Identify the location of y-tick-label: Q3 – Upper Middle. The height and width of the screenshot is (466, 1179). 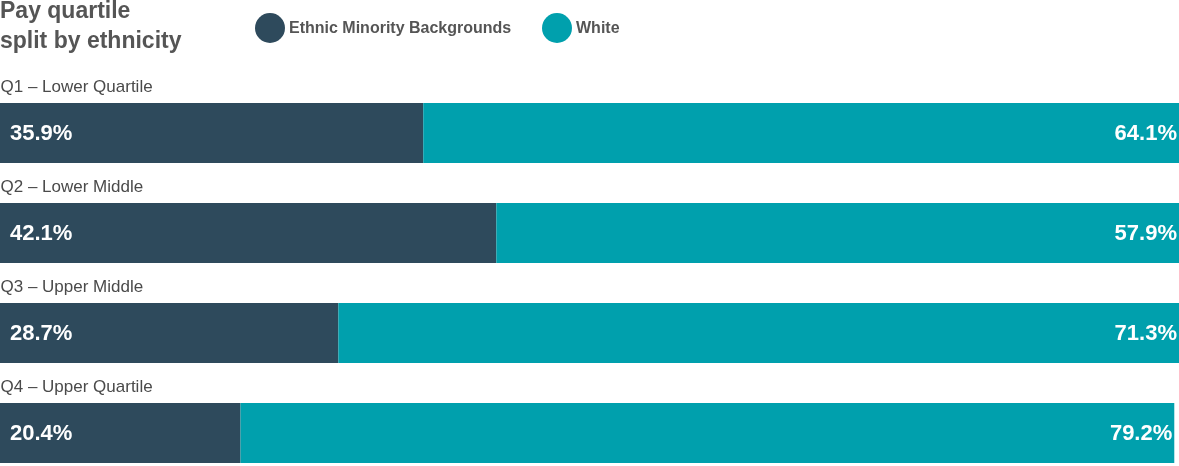
(72, 286).